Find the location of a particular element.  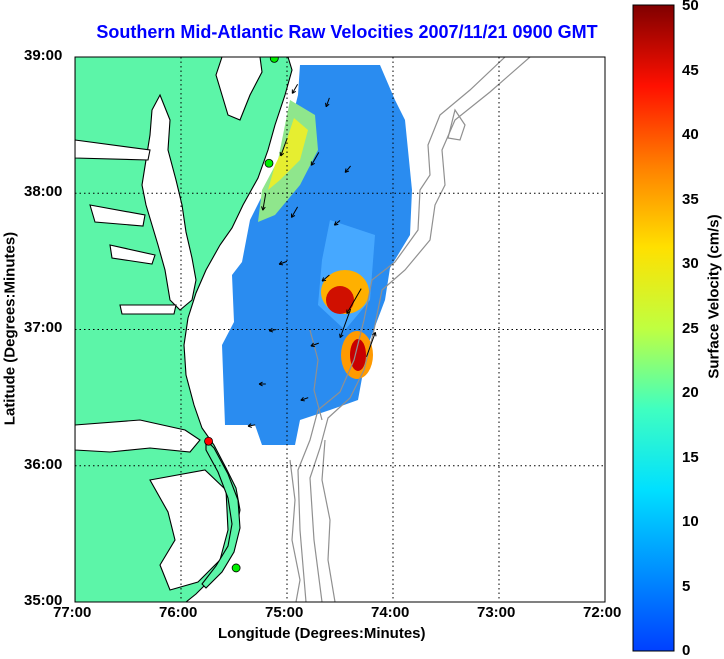

colorbar-tick: 15 is located at coordinates (690, 457).